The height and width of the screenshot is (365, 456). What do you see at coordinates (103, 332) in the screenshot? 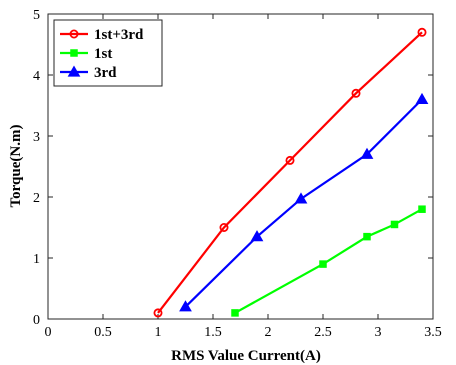
I see `x-tick-label: 0.5` at bounding box center [103, 332].